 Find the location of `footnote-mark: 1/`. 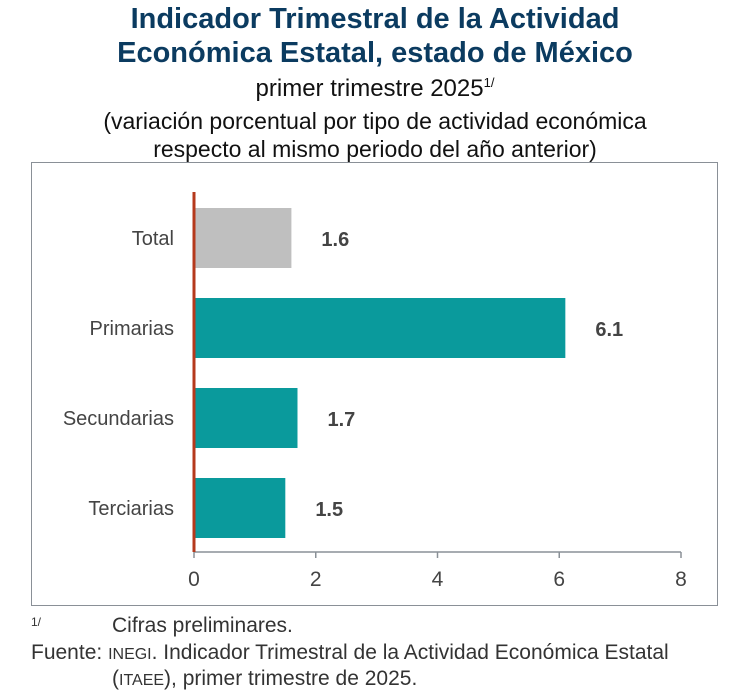

footnote-mark: 1/ is located at coordinates (36, 622).